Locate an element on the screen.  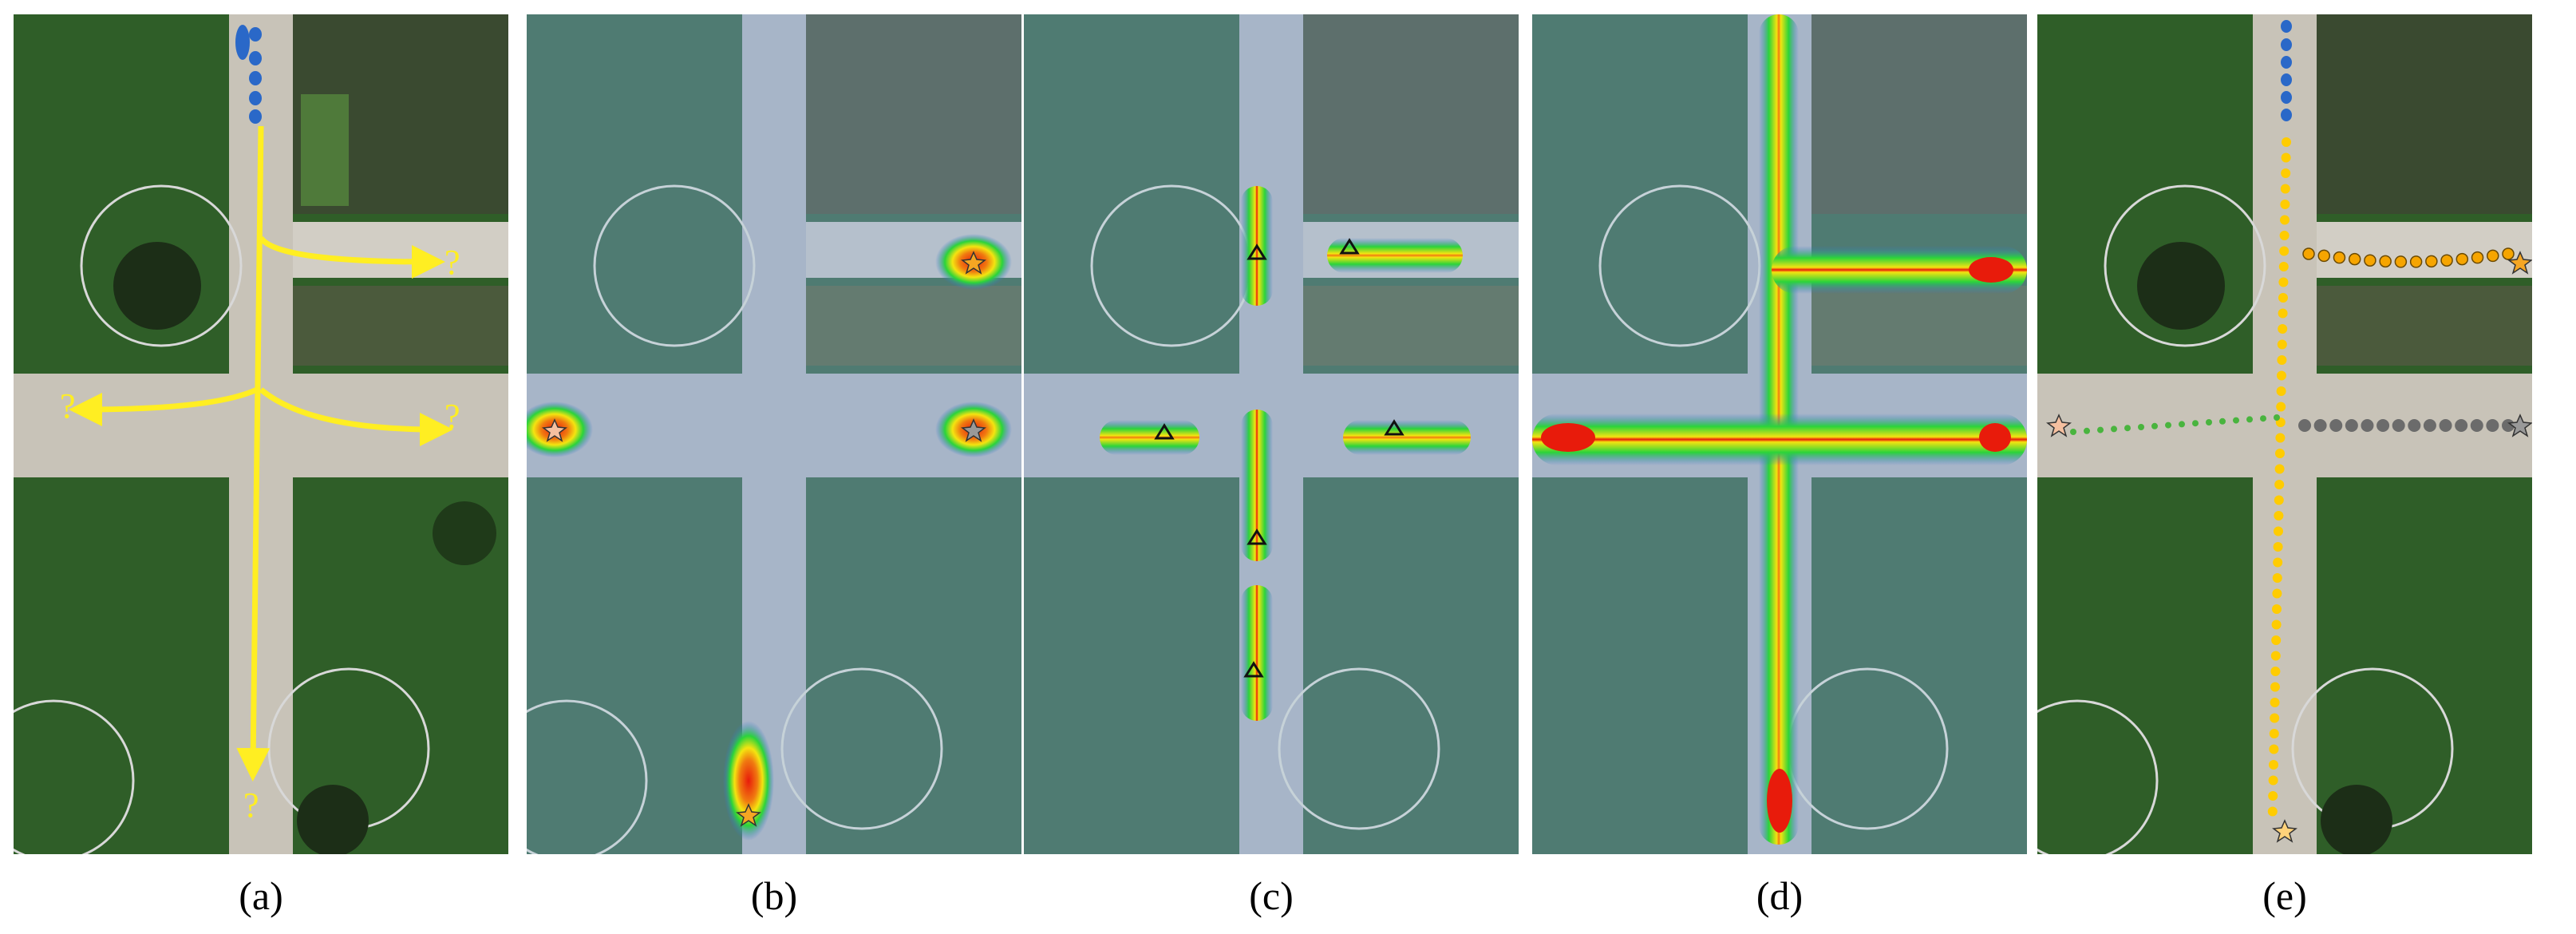
horizontal-path is located at coordinates (261, 425).